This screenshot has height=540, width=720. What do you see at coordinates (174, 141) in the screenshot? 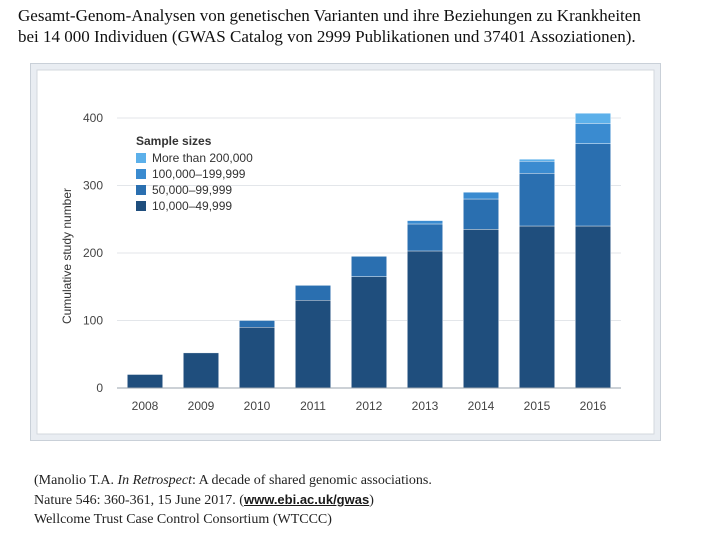
I see `legend-title: Sample sizes` at bounding box center [174, 141].